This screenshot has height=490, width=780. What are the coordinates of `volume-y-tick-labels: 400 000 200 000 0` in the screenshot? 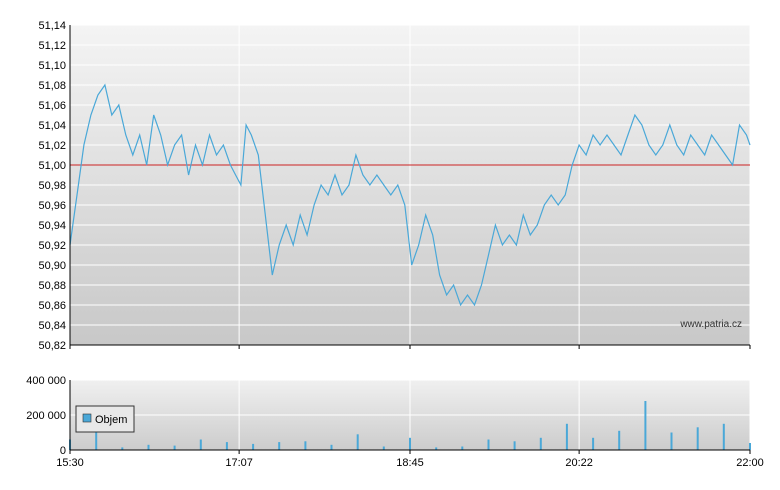 It's located at (46, 416).